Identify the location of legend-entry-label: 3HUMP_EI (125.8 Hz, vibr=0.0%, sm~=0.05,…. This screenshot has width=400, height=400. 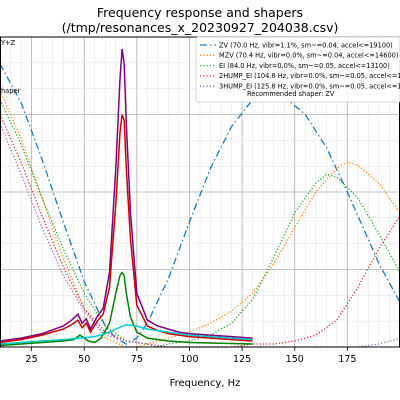
(309, 87).